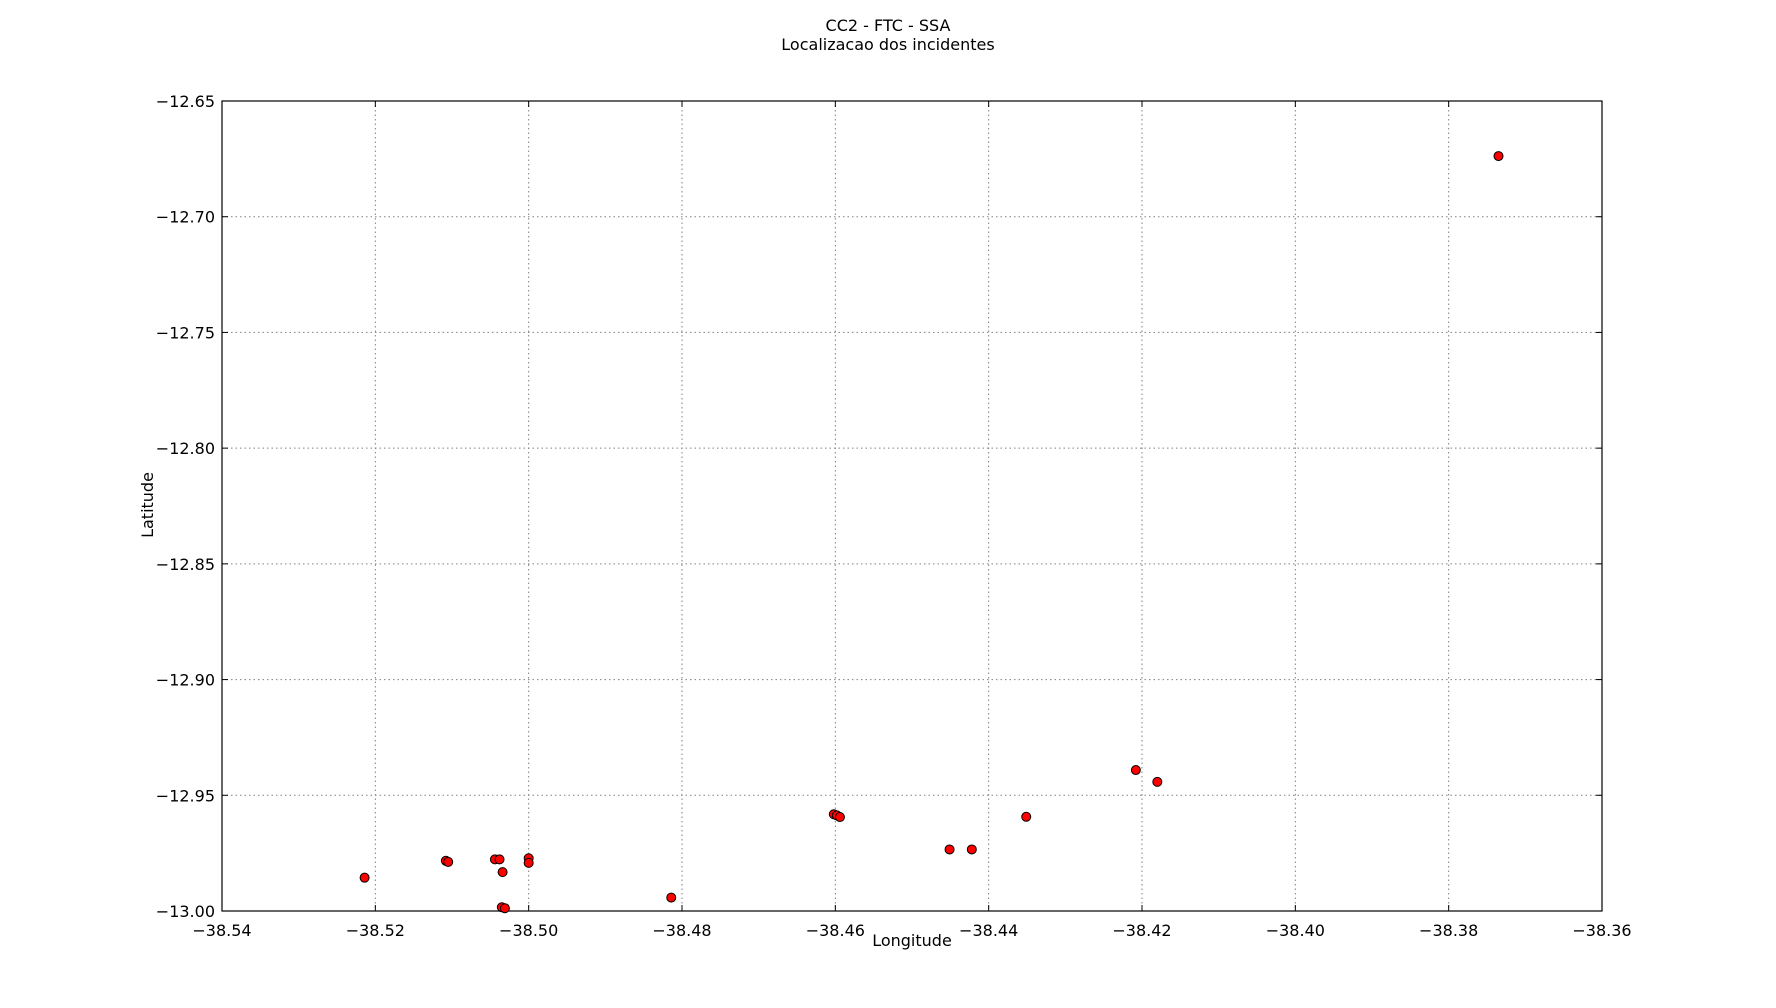 Image resolution: width=1776 pixels, height=1008 pixels. I want to click on x-tick-label: −38.42, so click(1141, 930).